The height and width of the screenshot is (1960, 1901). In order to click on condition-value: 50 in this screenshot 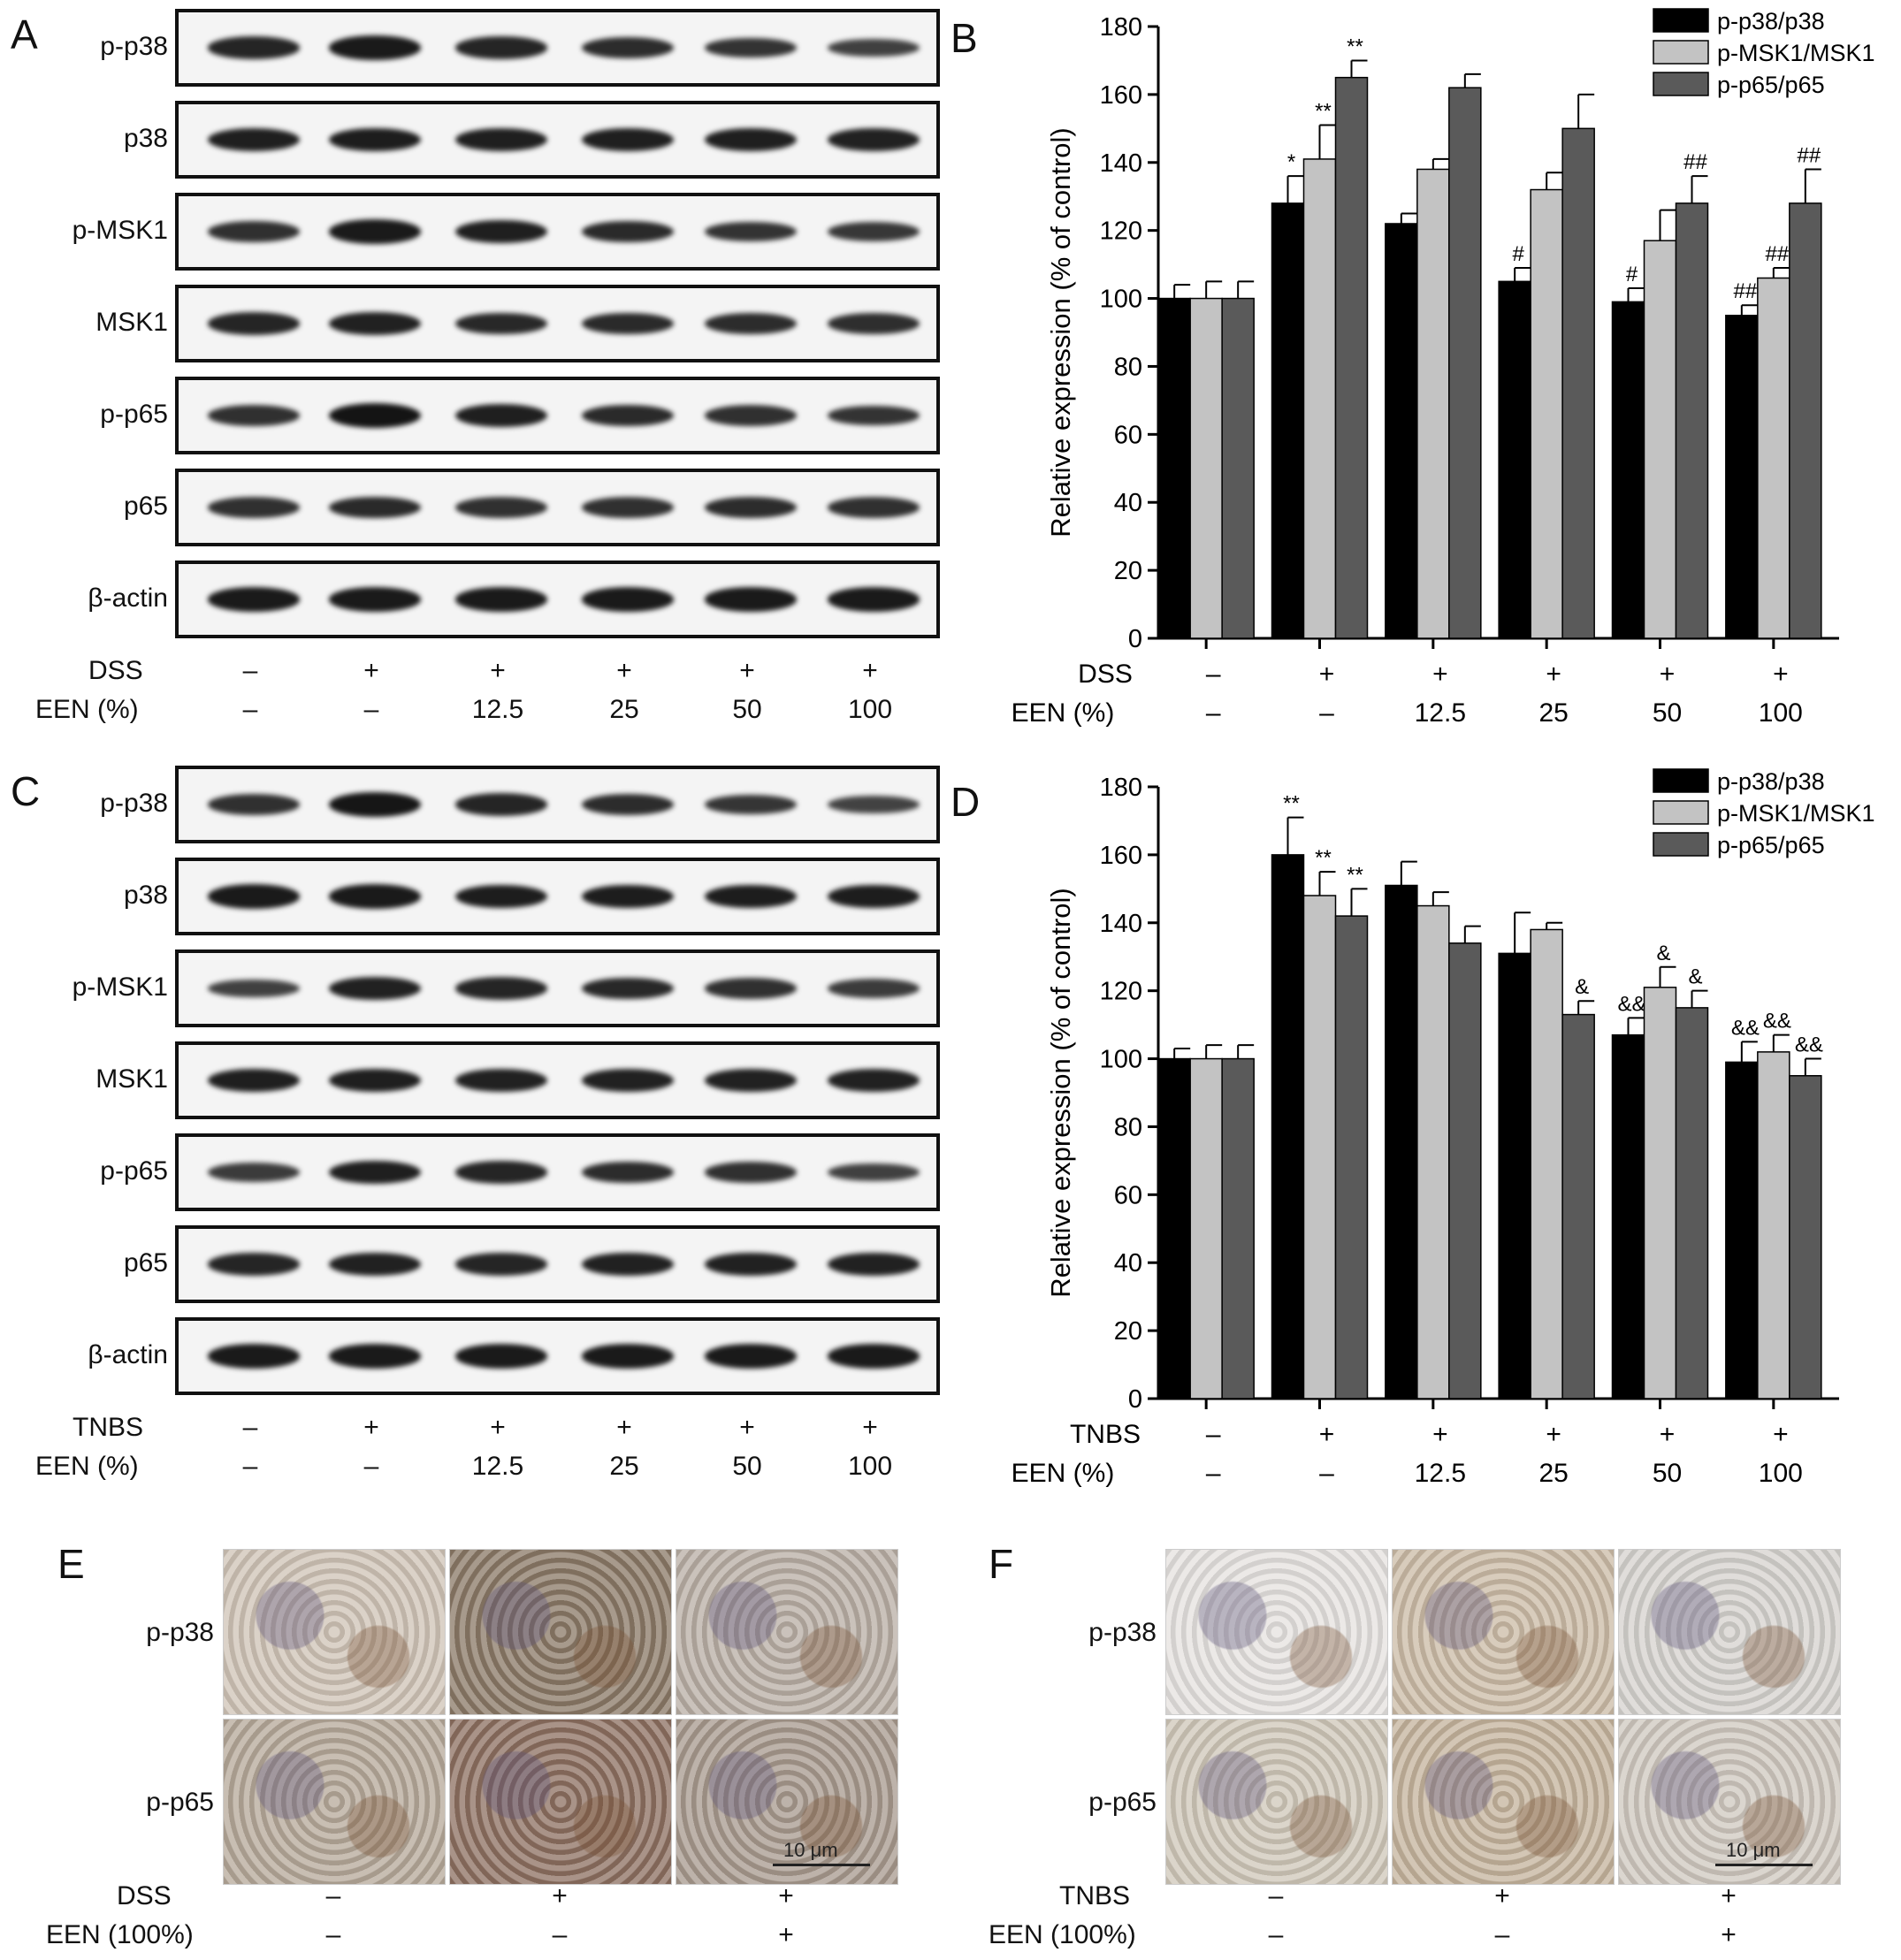, I will do `click(747, 709)`.